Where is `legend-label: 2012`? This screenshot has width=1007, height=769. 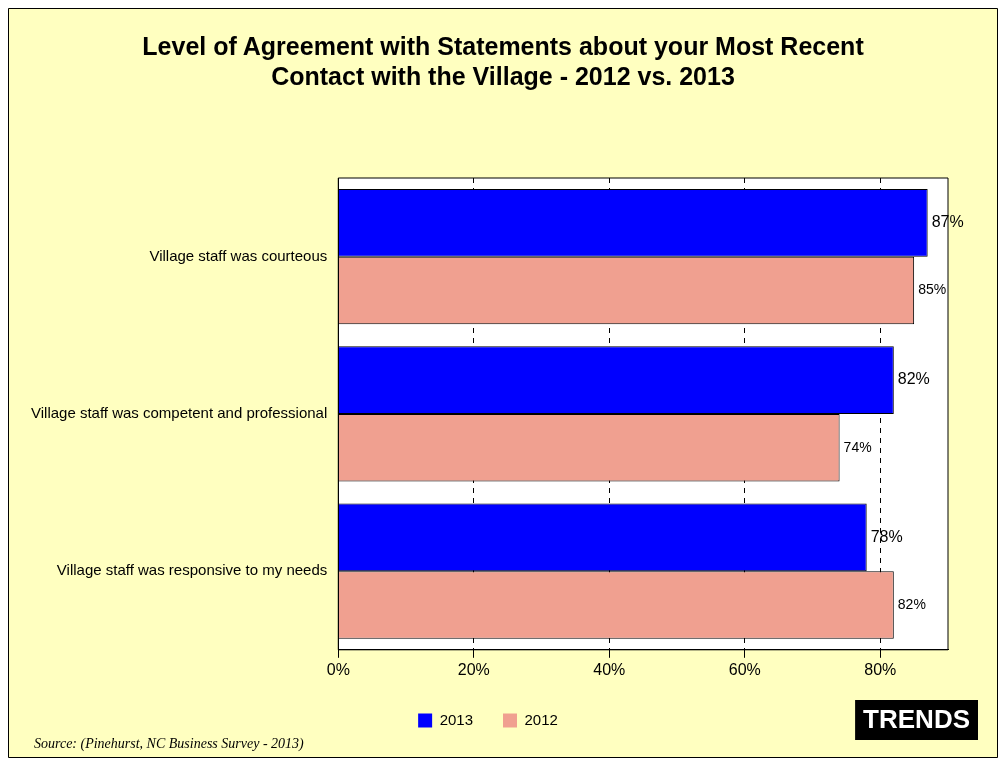 legend-label: 2012 is located at coordinates (541, 719).